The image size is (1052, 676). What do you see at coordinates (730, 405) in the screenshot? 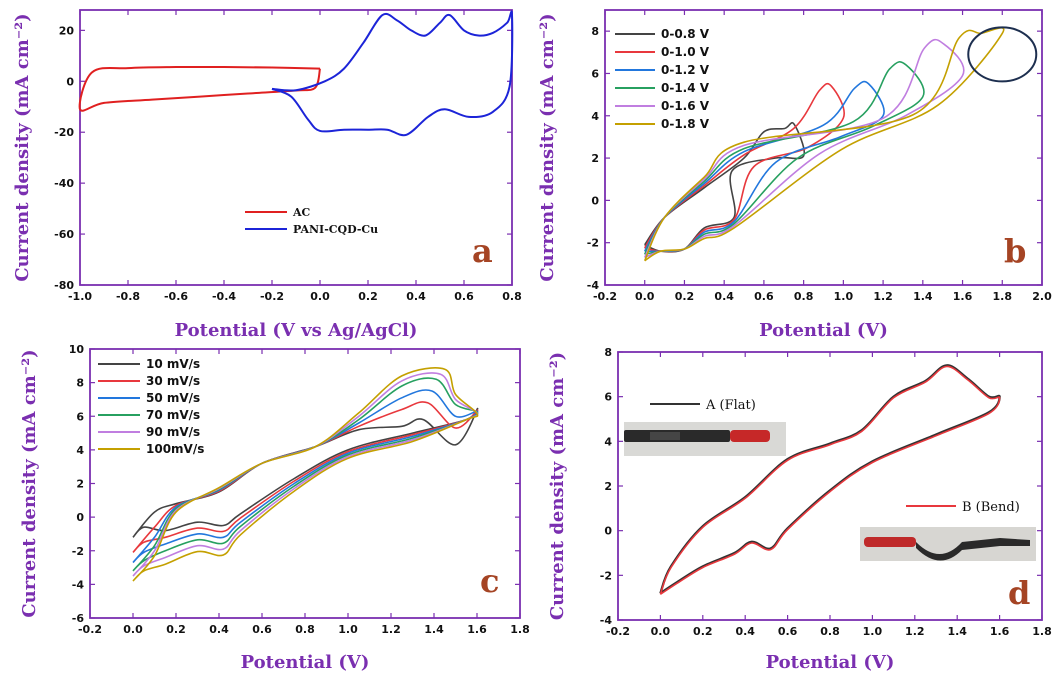
I see `legend-label: A (Flat)` at bounding box center [730, 405].